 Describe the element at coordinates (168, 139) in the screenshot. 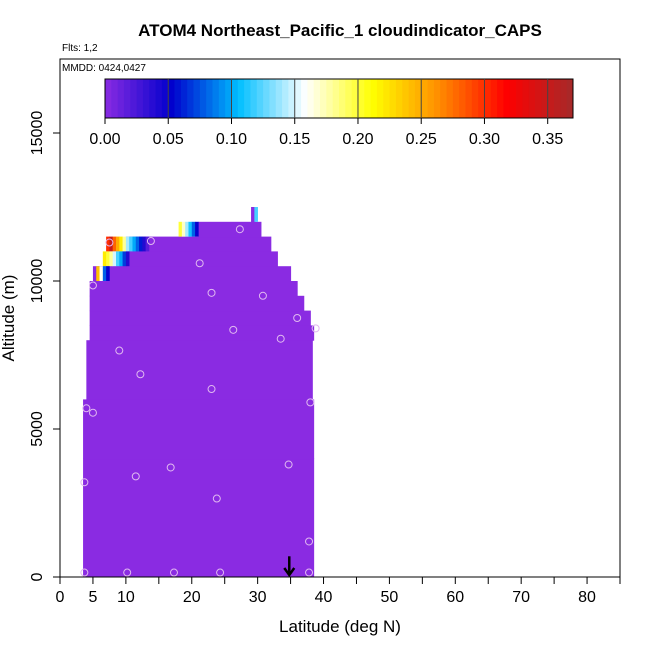

I see `colorbar-tick-label: 0.05` at that location.